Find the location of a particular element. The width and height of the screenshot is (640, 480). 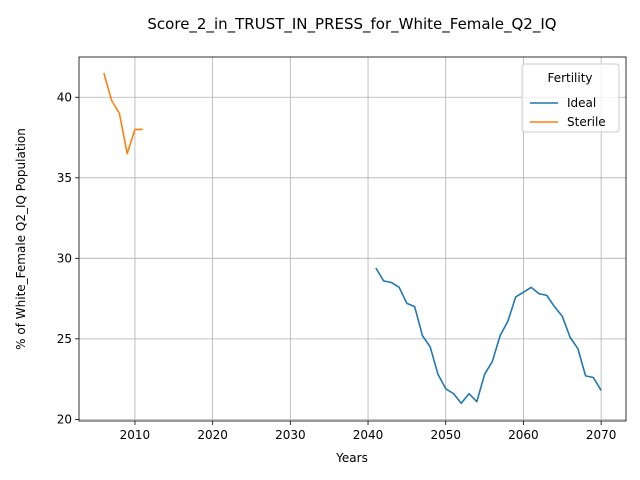

legend-label-ideal: Ideal is located at coordinates (581, 103).